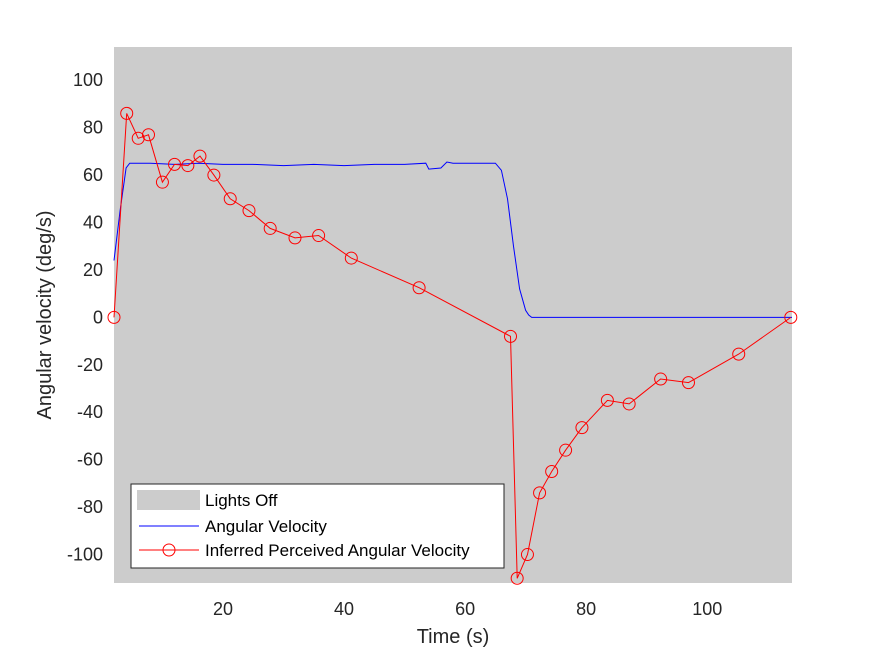  What do you see at coordinates (266, 526) in the screenshot?
I see `legend-label-angular-velocity: Angular Velocity` at bounding box center [266, 526].